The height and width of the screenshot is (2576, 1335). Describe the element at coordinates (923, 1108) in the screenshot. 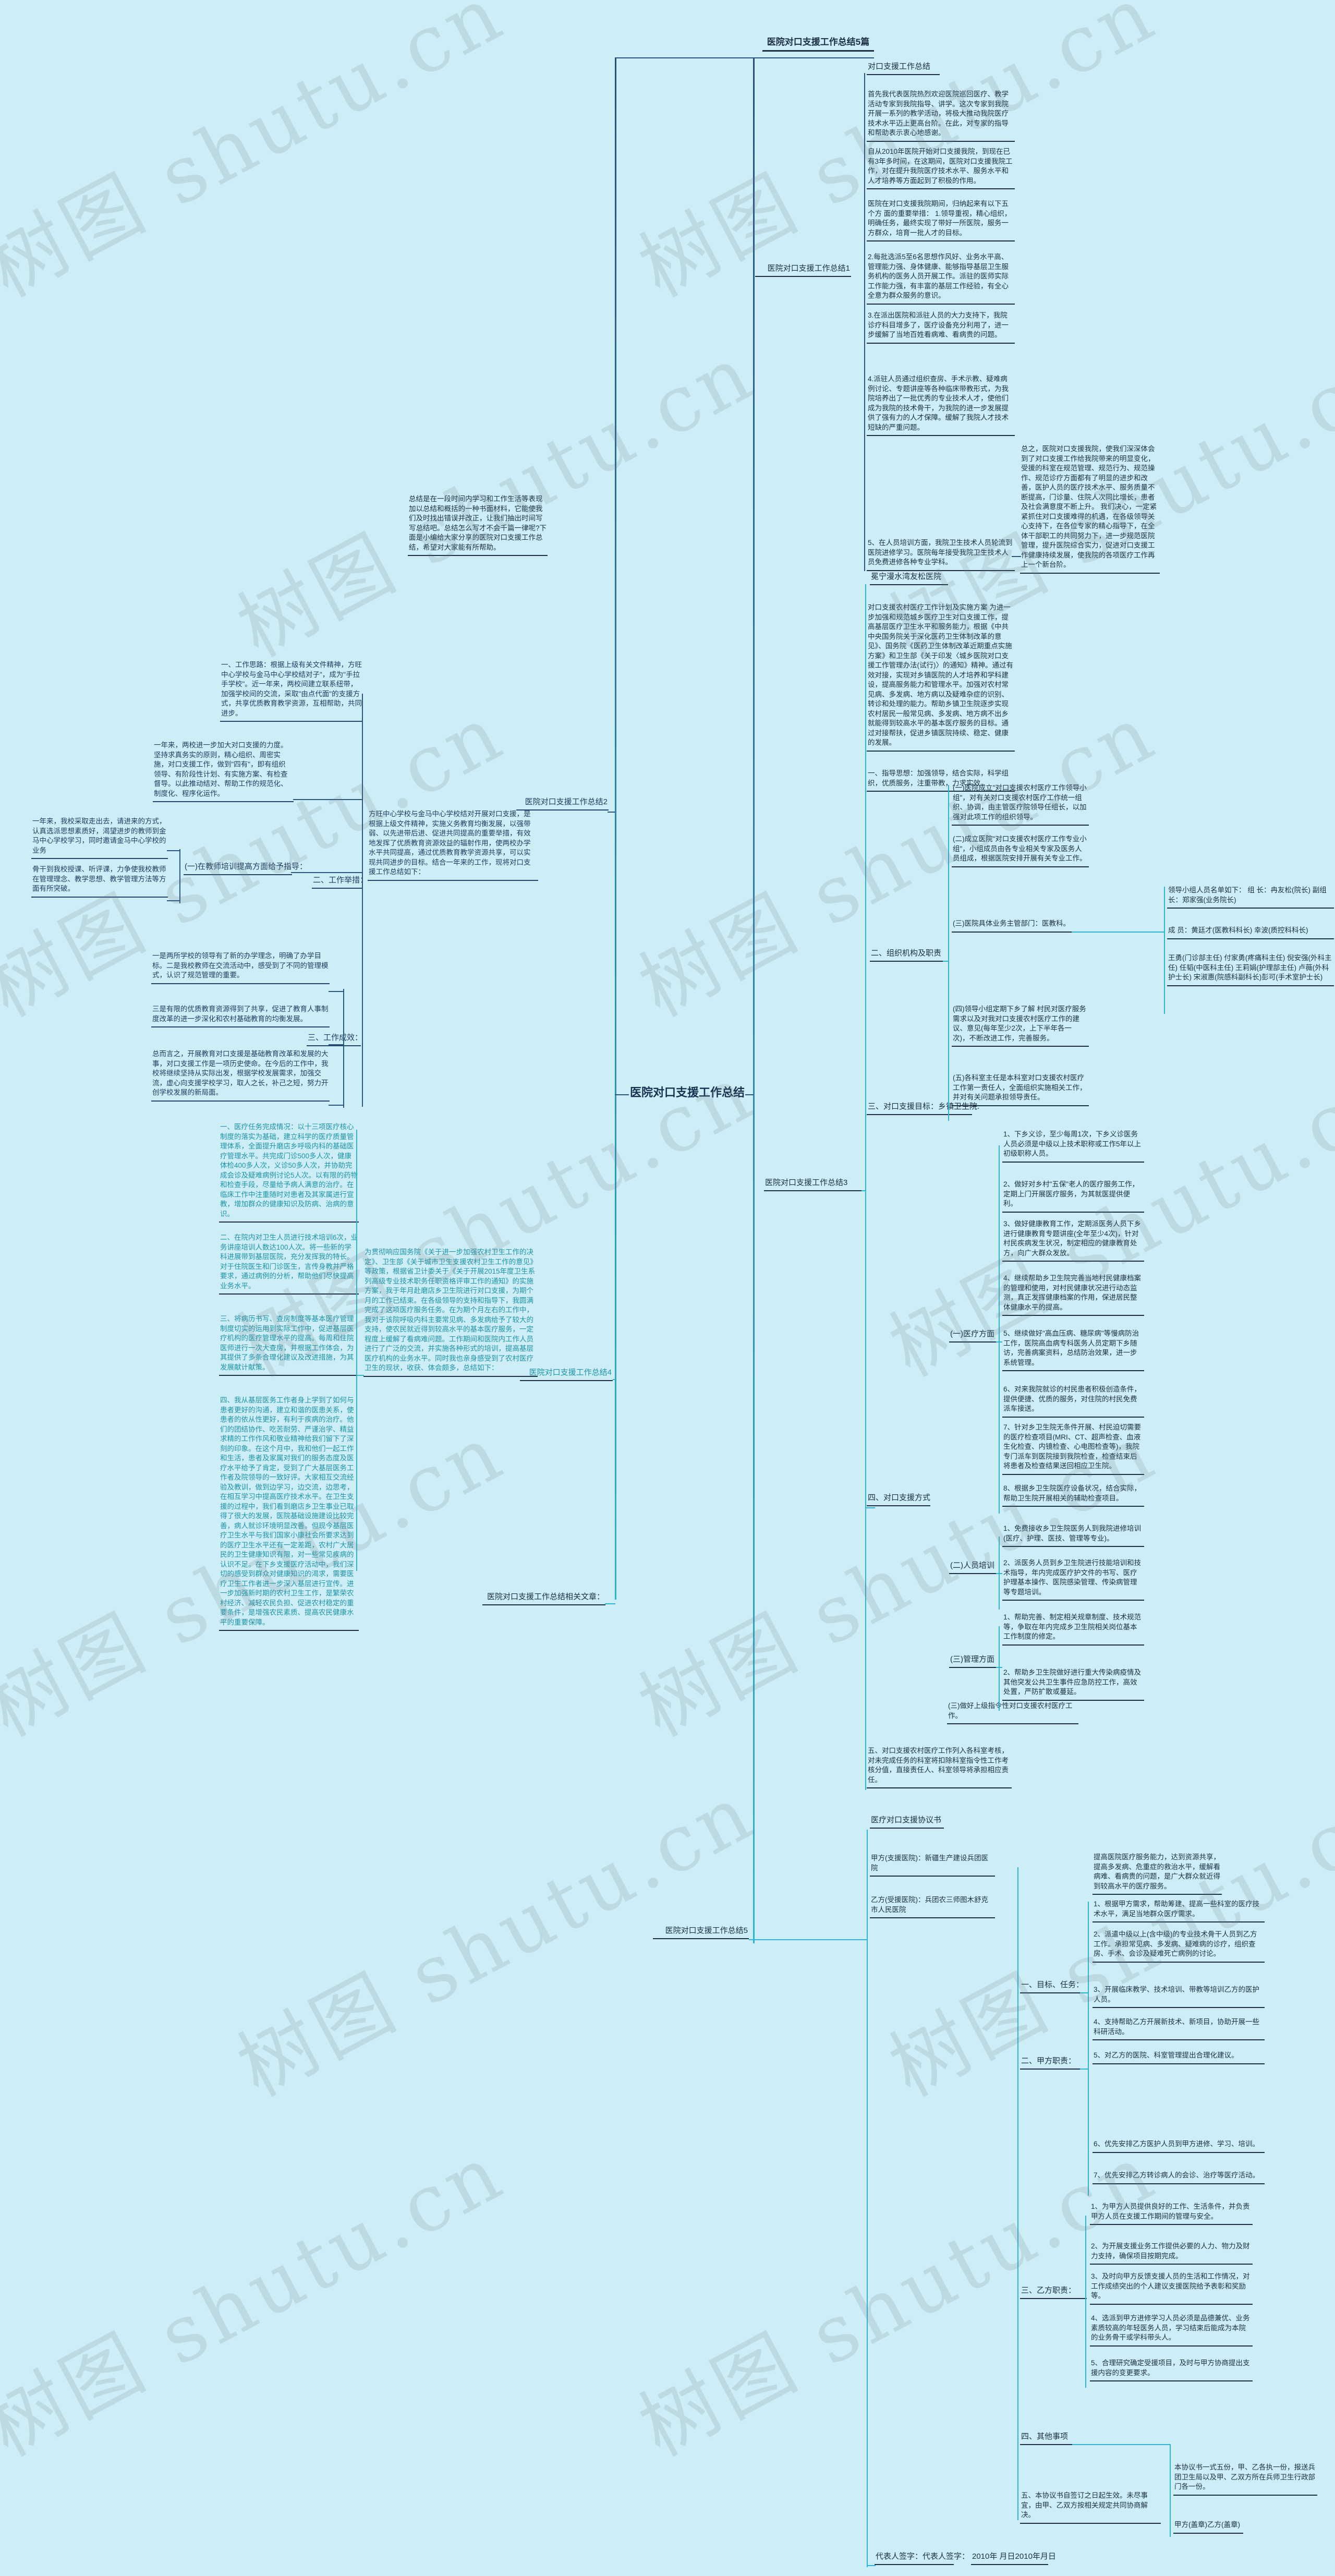

I see `branch-label-b3p3: 三、对口支援目标：乡镇卫生院.` at that location.